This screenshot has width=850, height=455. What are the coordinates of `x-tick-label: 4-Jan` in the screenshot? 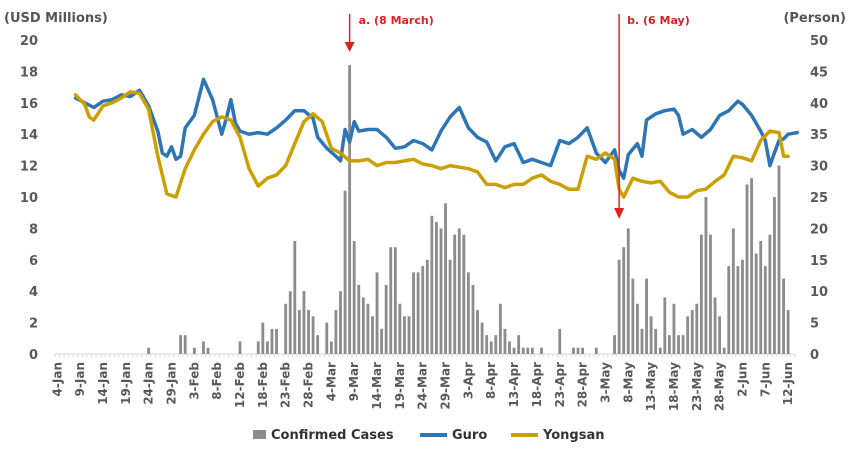 It's located at (57, 379).